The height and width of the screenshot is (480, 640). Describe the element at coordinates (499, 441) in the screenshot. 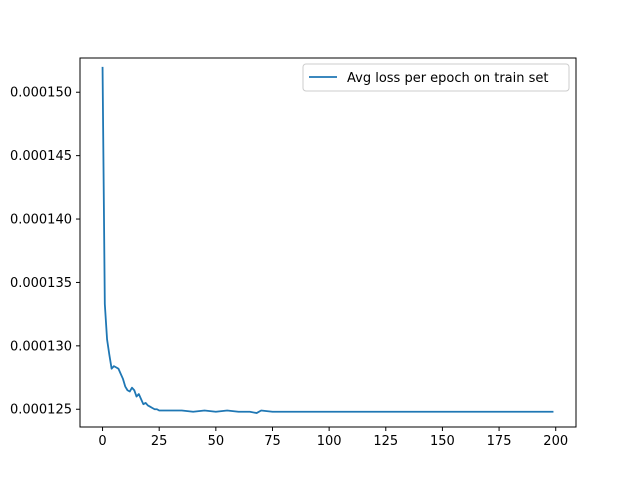

I see `x-tick-label: 175` at that location.